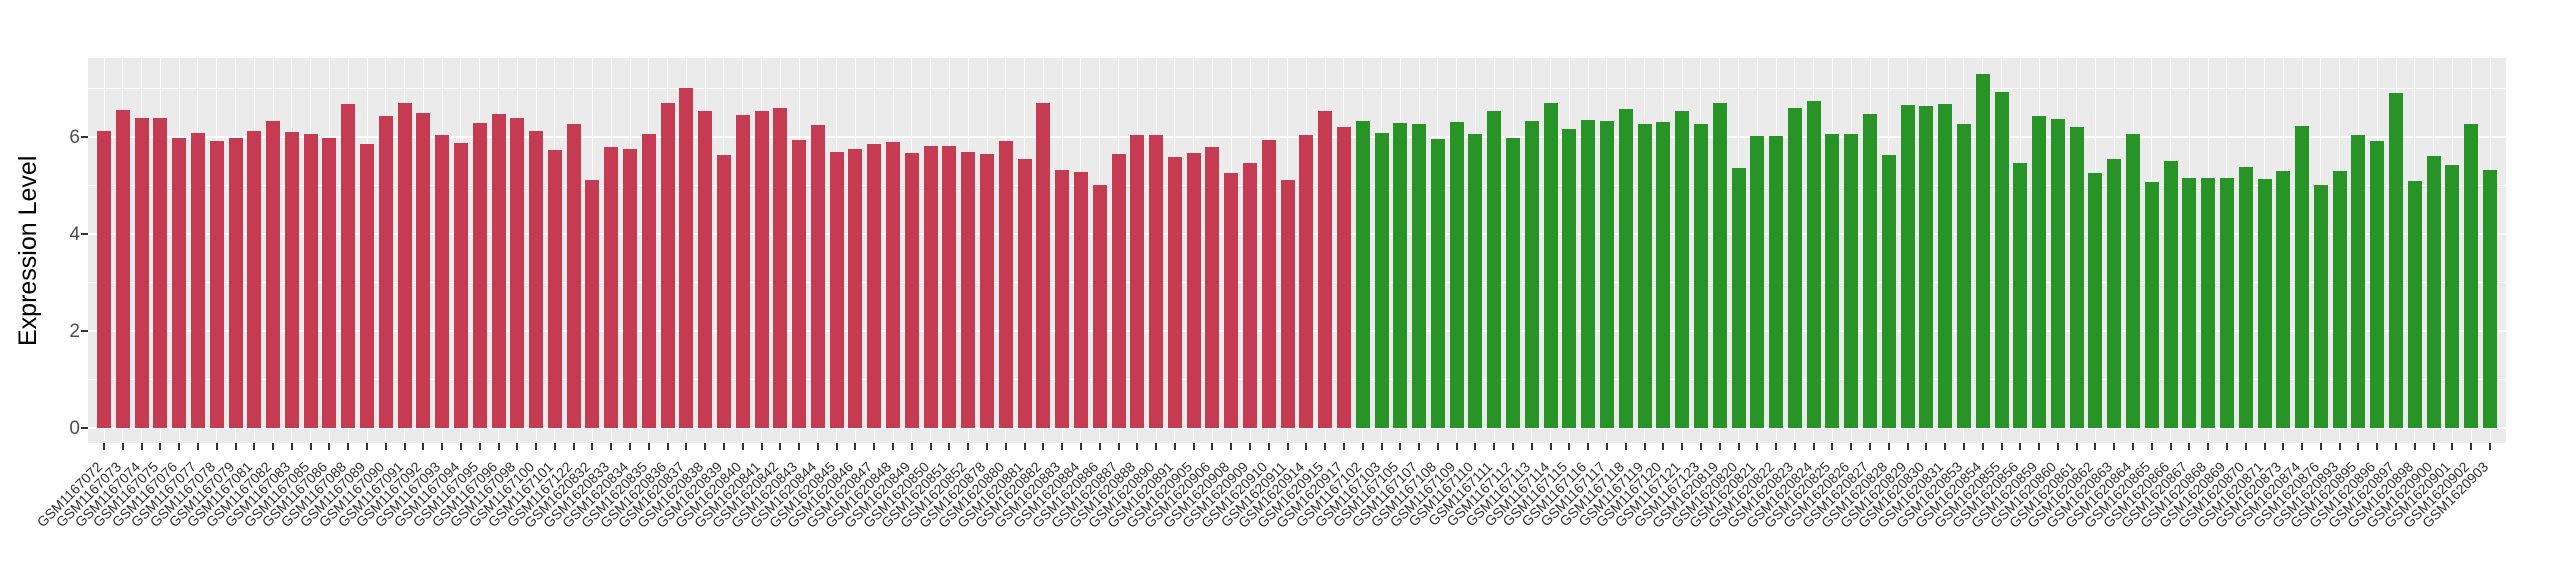  Describe the element at coordinates (1682, 269) in the screenshot. I see `bar-GSM1167121` at that location.